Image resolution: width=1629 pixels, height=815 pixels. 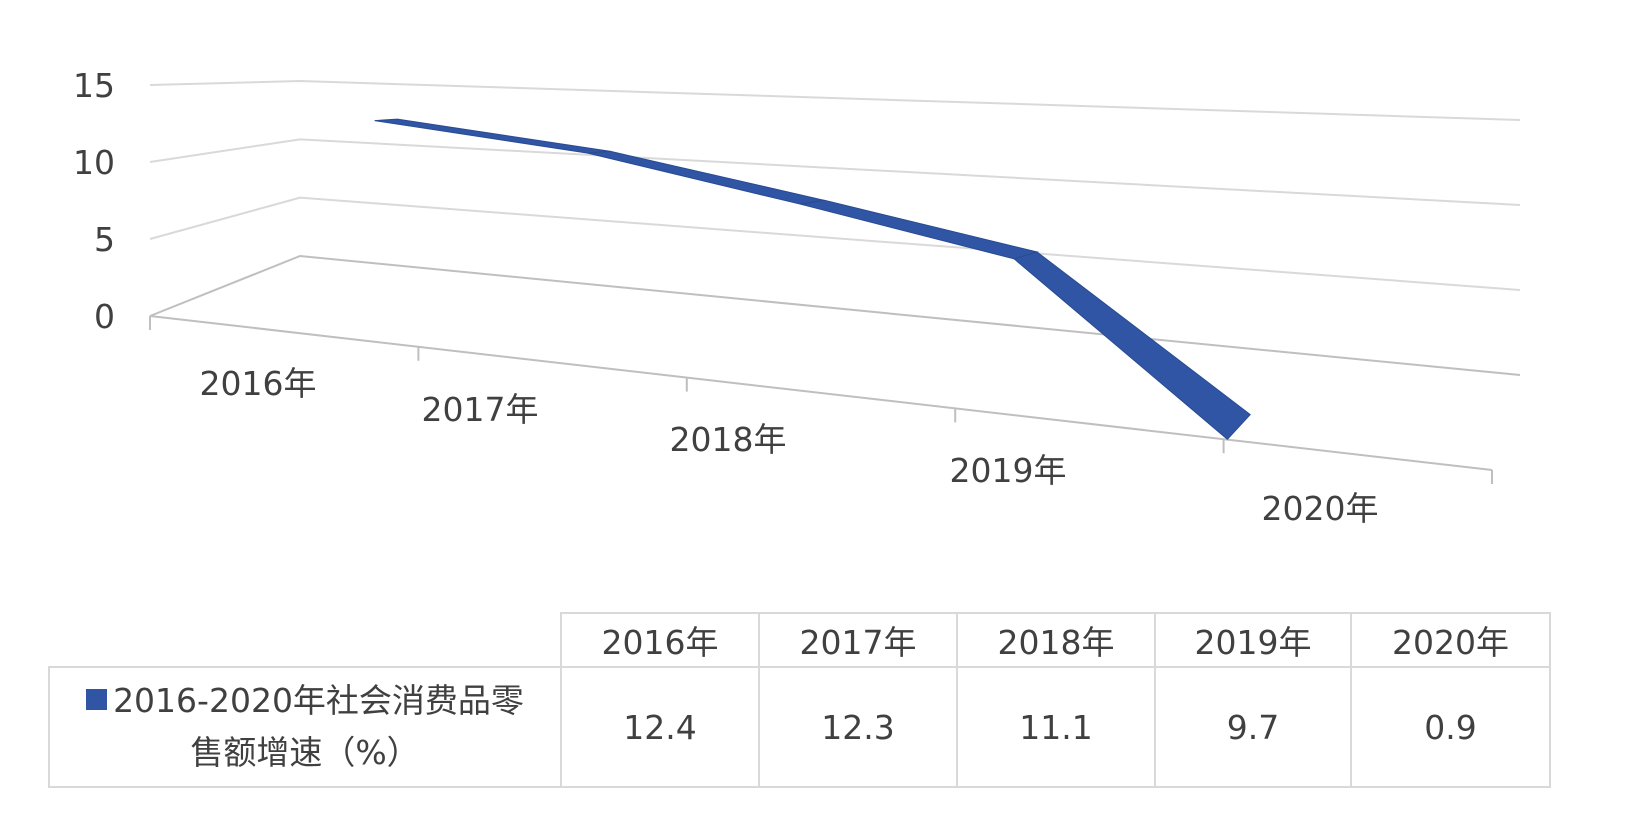 I want to click on data-table-header-2020: 2020年, so click(x=1450, y=640).